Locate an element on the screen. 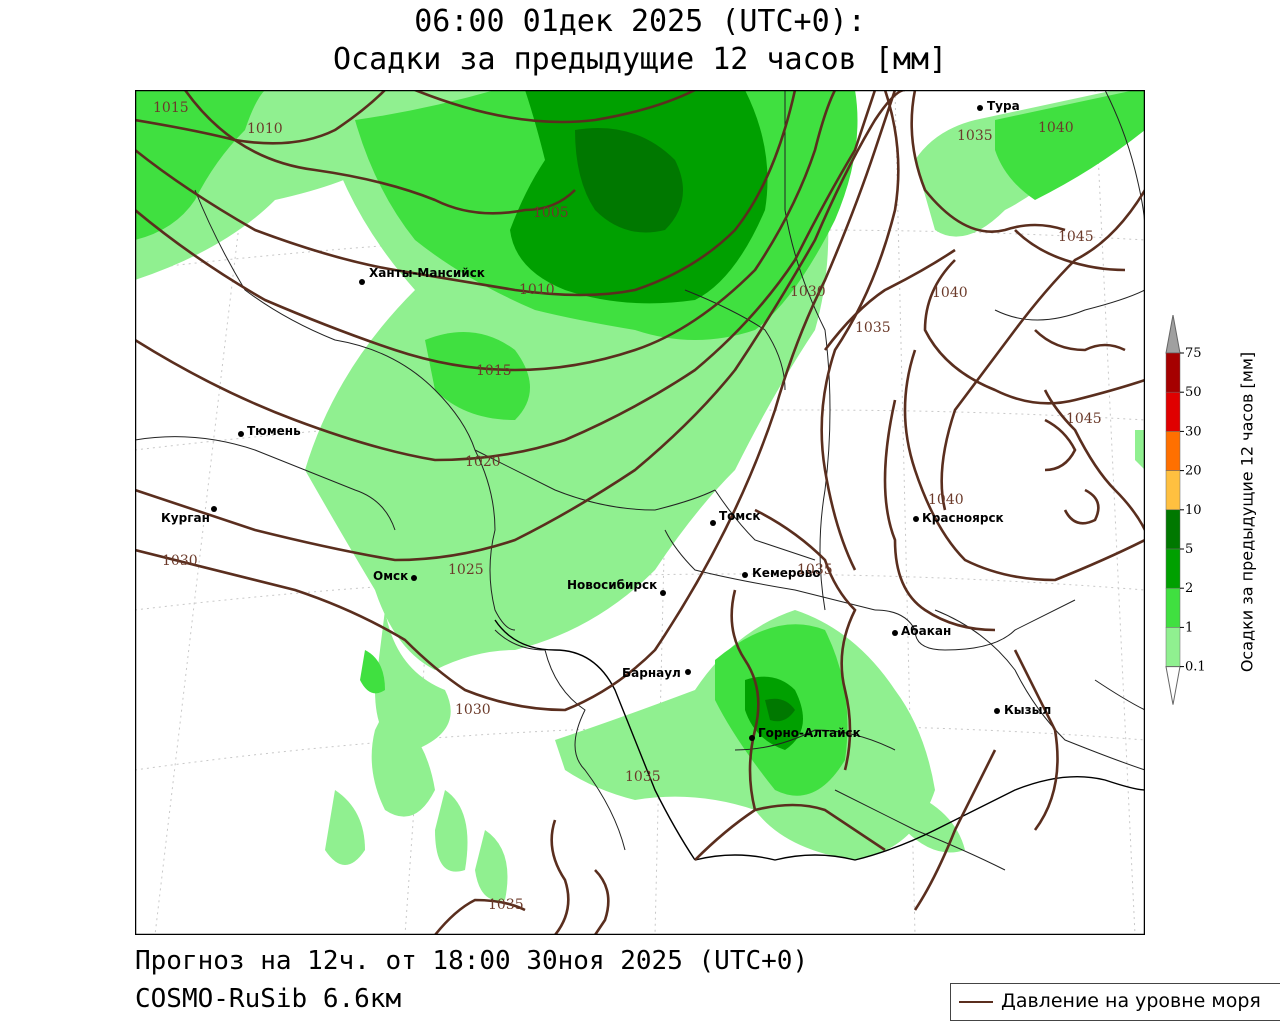 The height and width of the screenshot is (1024, 1280). state-border is located at coordinates (819, 740).